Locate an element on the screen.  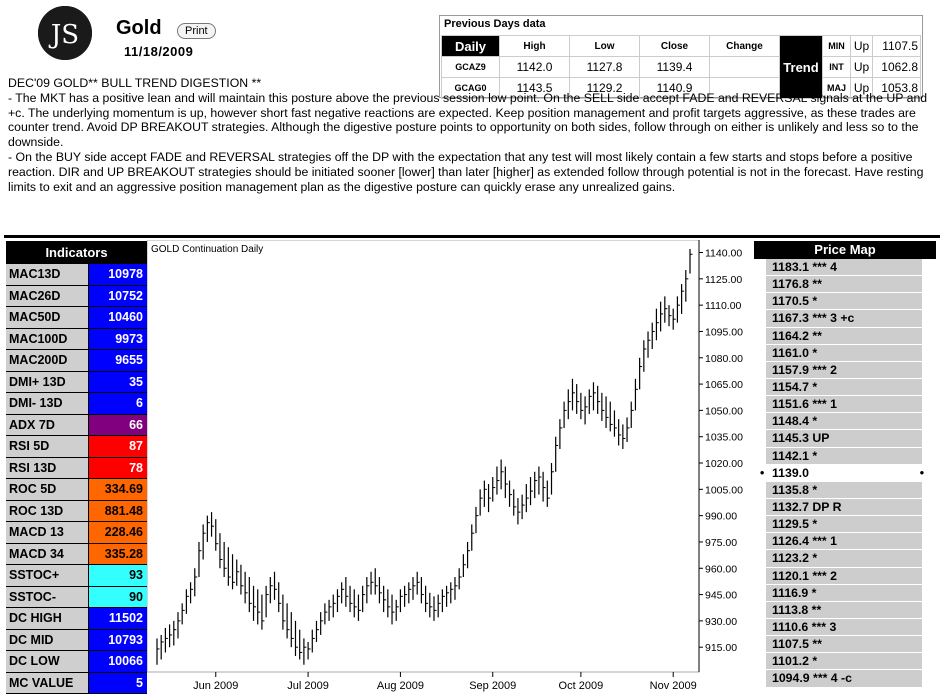
digest-heading: DEC'09 GOLD** BULL TREND DIGESTION ** is located at coordinates (135, 83).